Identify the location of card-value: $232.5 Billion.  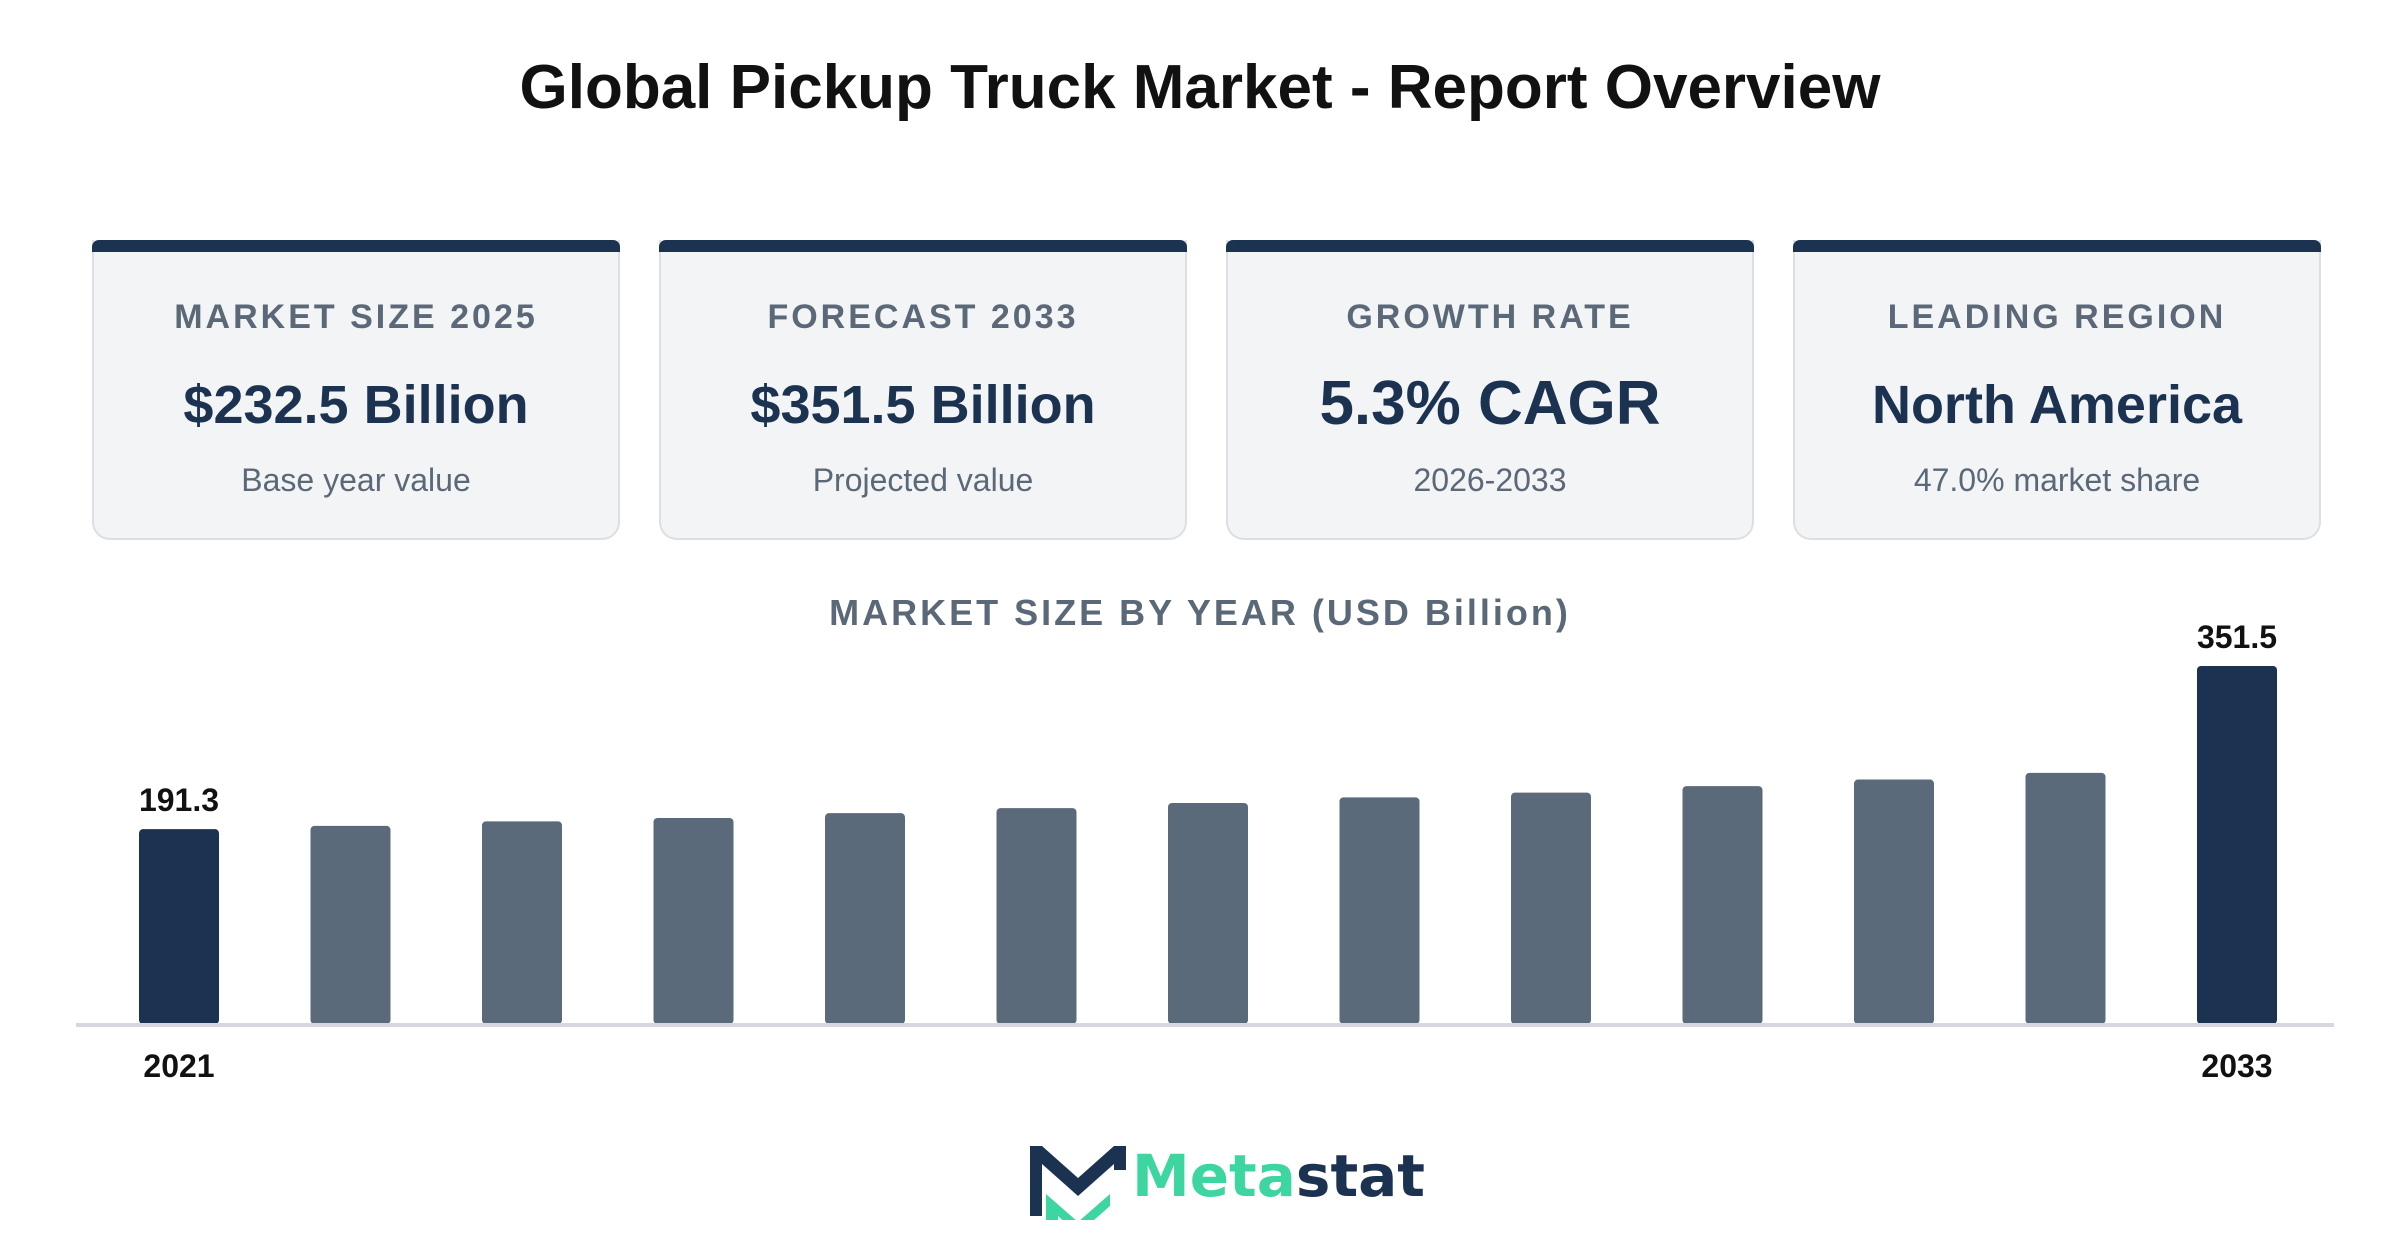
(356, 405).